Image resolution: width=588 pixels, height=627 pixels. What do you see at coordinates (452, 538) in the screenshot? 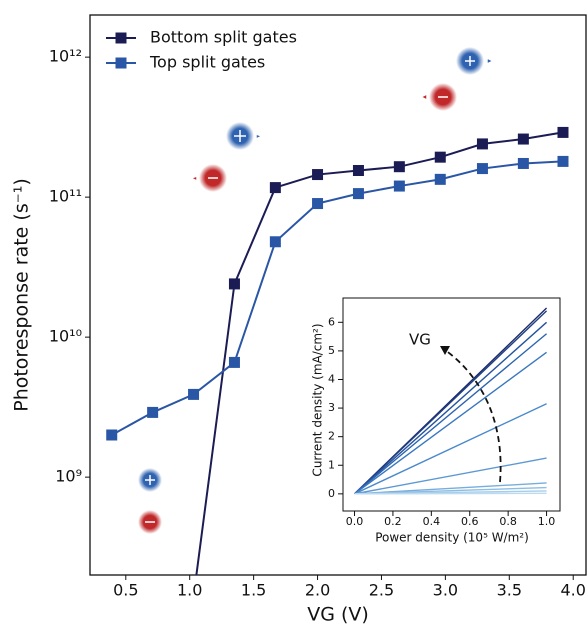
I see `inset-x-label: Power density (10⁵ W/m²)` at bounding box center [452, 538].